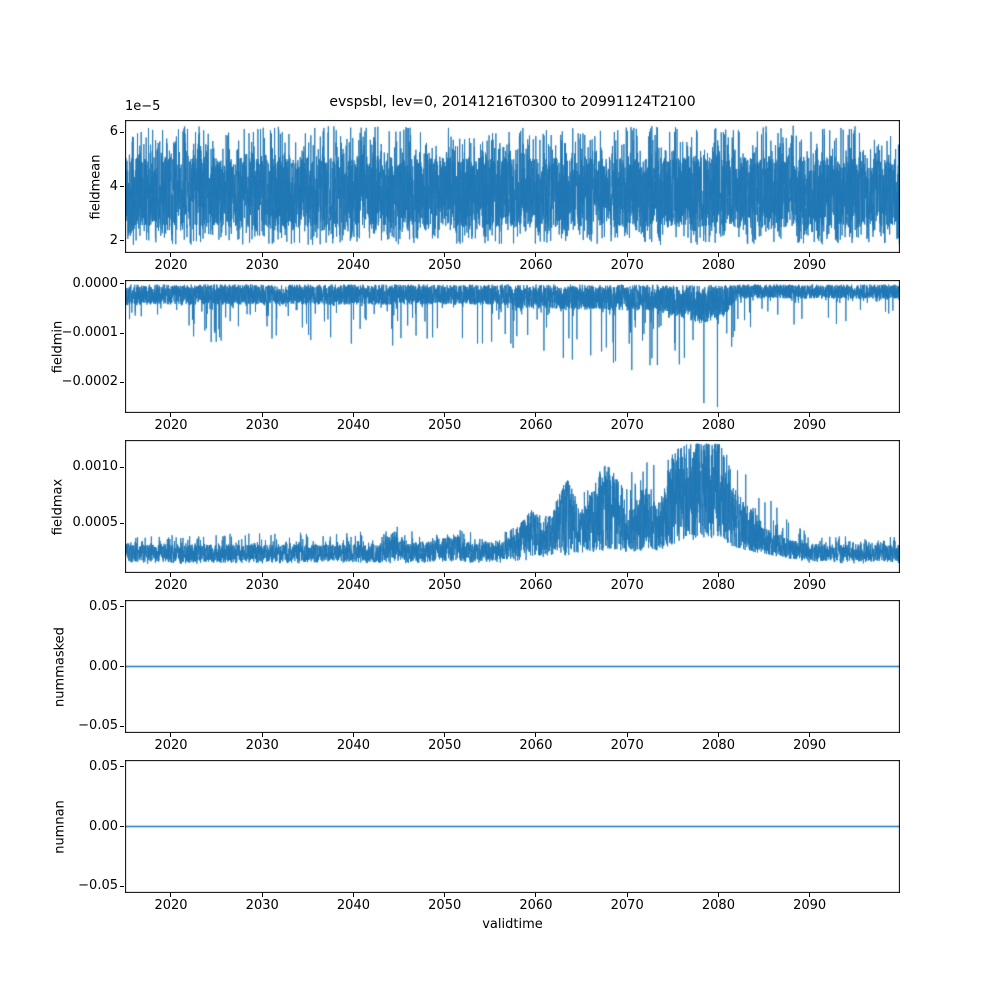 The height and width of the screenshot is (1000, 1000). What do you see at coordinates (512, 924) in the screenshot?
I see `x-axis-label: validtime` at bounding box center [512, 924].